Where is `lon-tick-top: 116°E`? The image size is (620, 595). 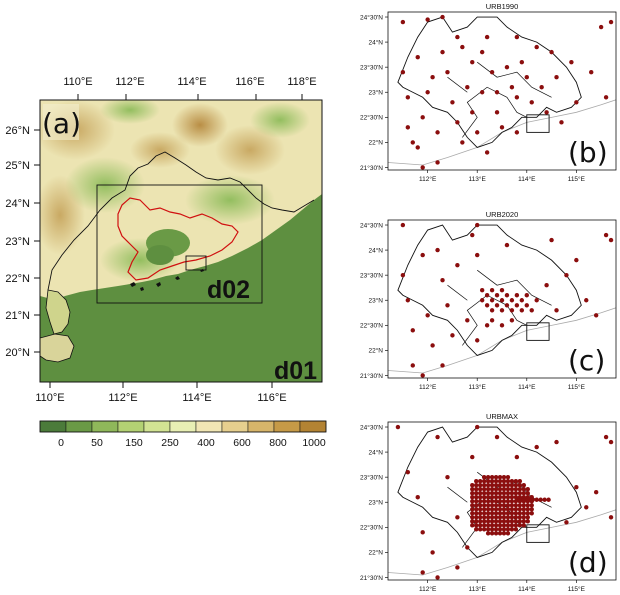 lon-tick-top: 116°E is located at coordinates (249, 82).